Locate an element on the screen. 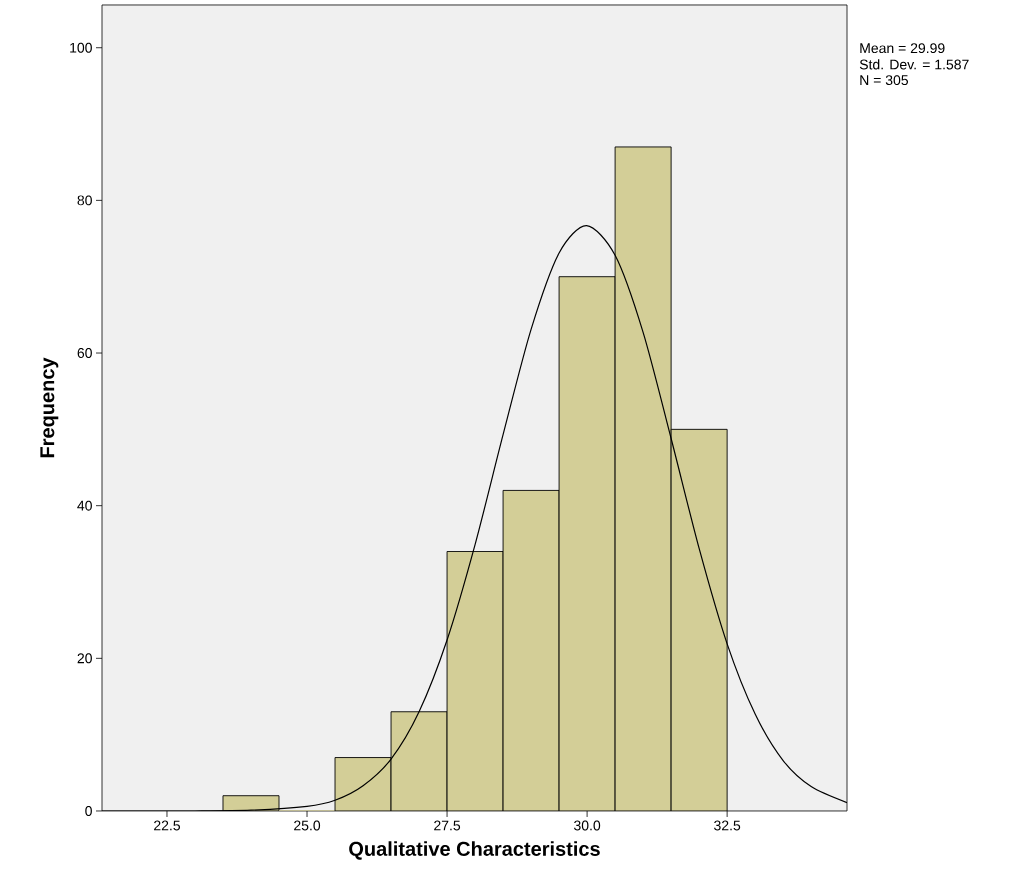 Image resolution: width=1018 pixels, height=896 pixels. y-tick-label: 60 is located at coordinates (84, 353).